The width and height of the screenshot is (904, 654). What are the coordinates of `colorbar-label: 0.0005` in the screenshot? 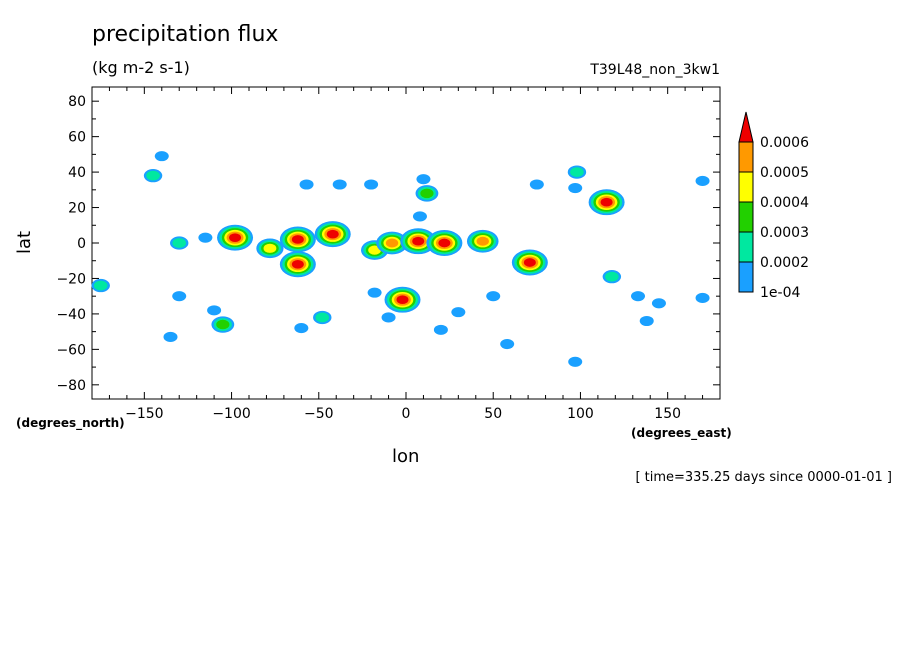 It's located at (784, 173).